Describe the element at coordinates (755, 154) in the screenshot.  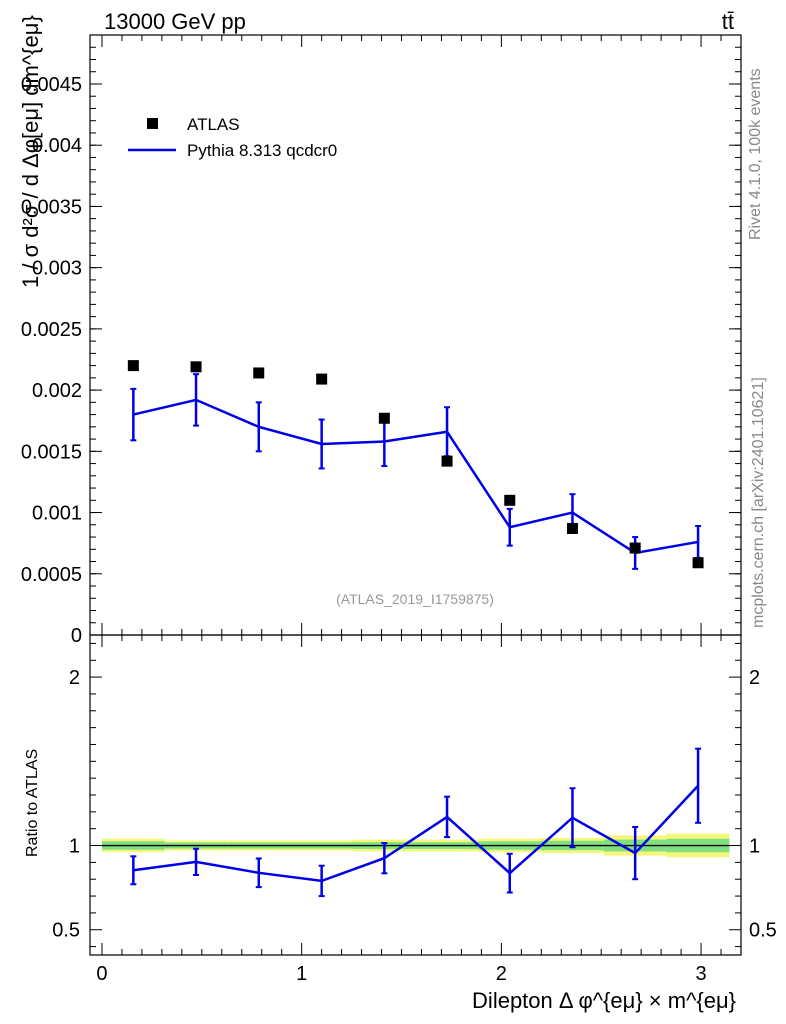
I see `rivet-version-label: Rivet 4.1.0, 100k events` at that location.